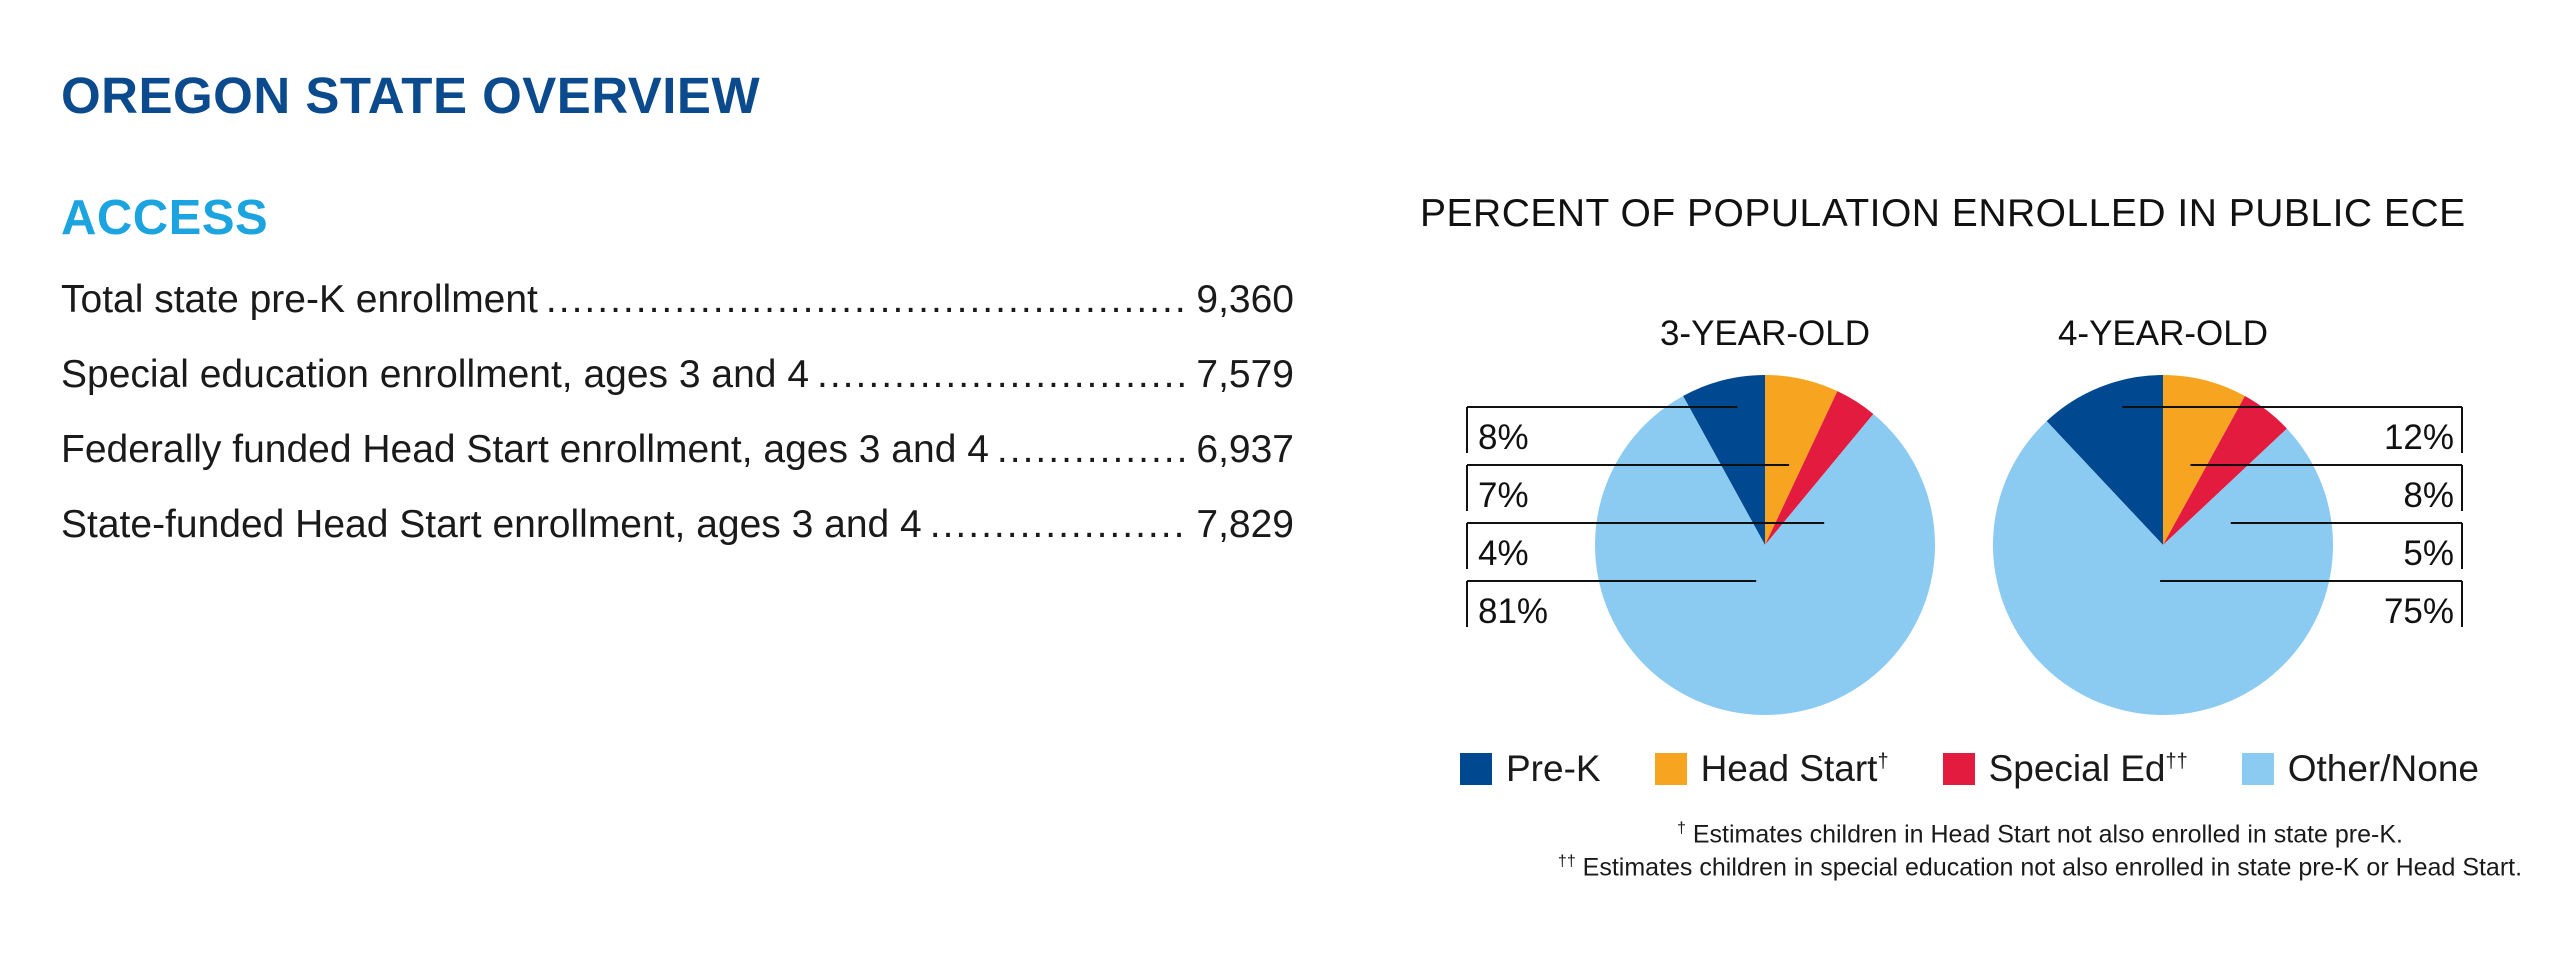 Image resolution: width=2561 pixels, height=960 pixels. I want to click on stat-value: 9,360, so click(1245, 299).